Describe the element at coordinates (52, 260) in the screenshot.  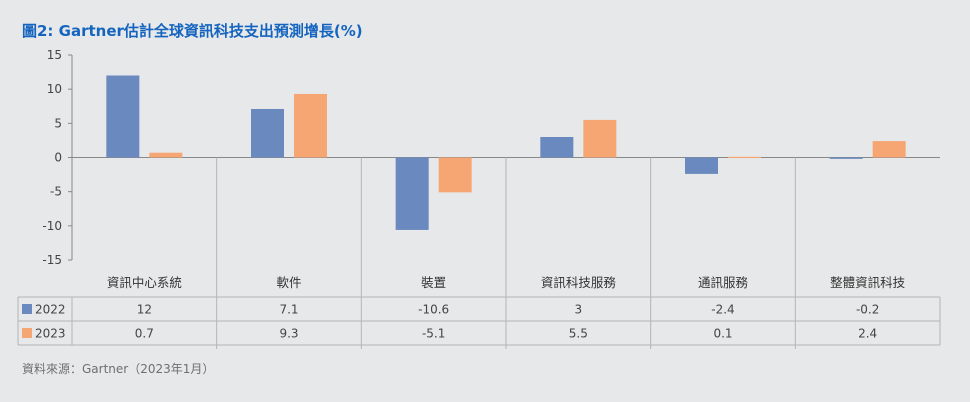
I see `y-tick-label: -15` at that location.